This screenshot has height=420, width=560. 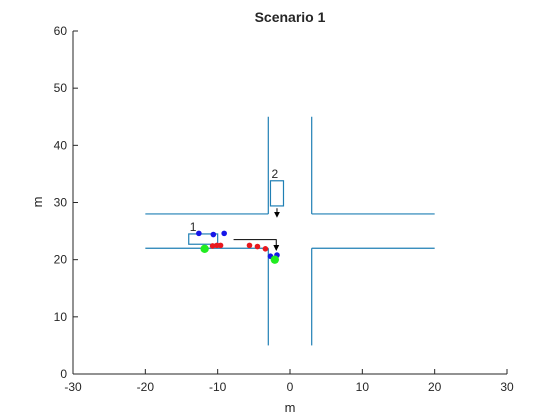 I want to click on y-tick-label: 20, so click(x=61, y=260).